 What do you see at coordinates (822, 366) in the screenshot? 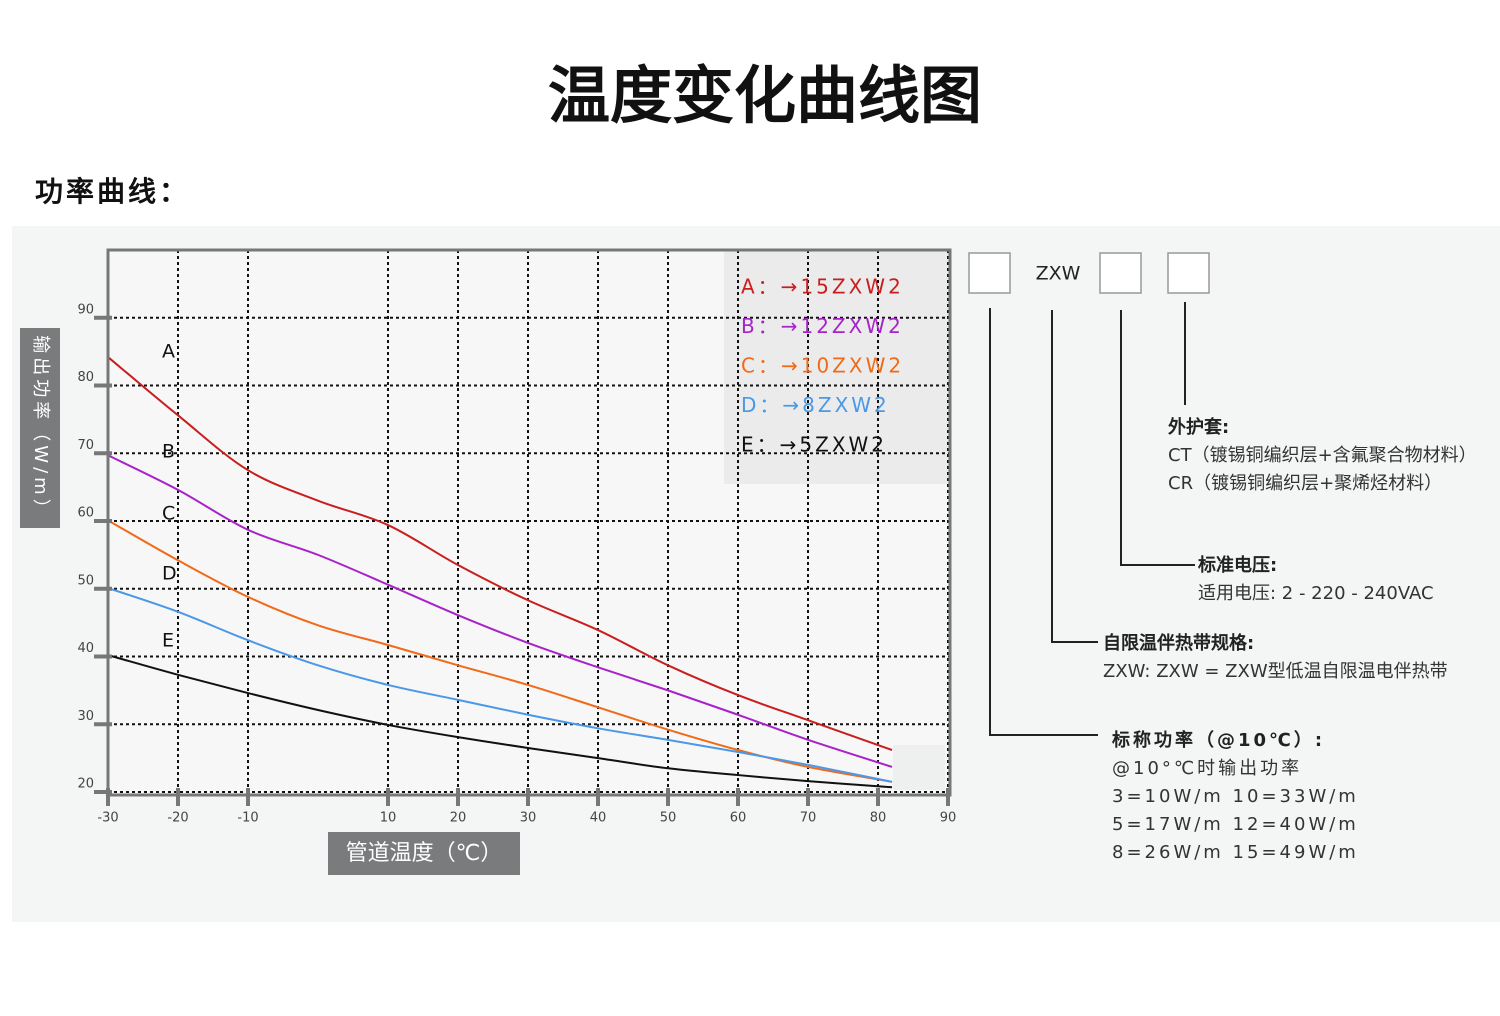
I see `legend-entry: C：→10ZXW2` at bounding box center [822, 366].